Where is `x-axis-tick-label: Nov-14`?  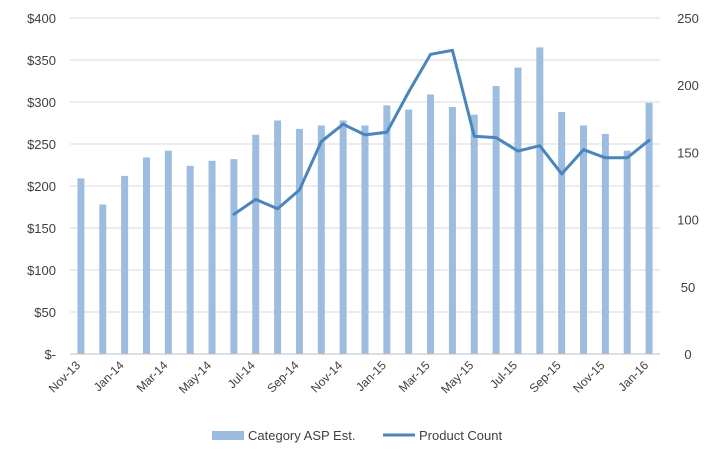
x-axis-tick-label: Nov-14 is located at coordinates (326, 376).